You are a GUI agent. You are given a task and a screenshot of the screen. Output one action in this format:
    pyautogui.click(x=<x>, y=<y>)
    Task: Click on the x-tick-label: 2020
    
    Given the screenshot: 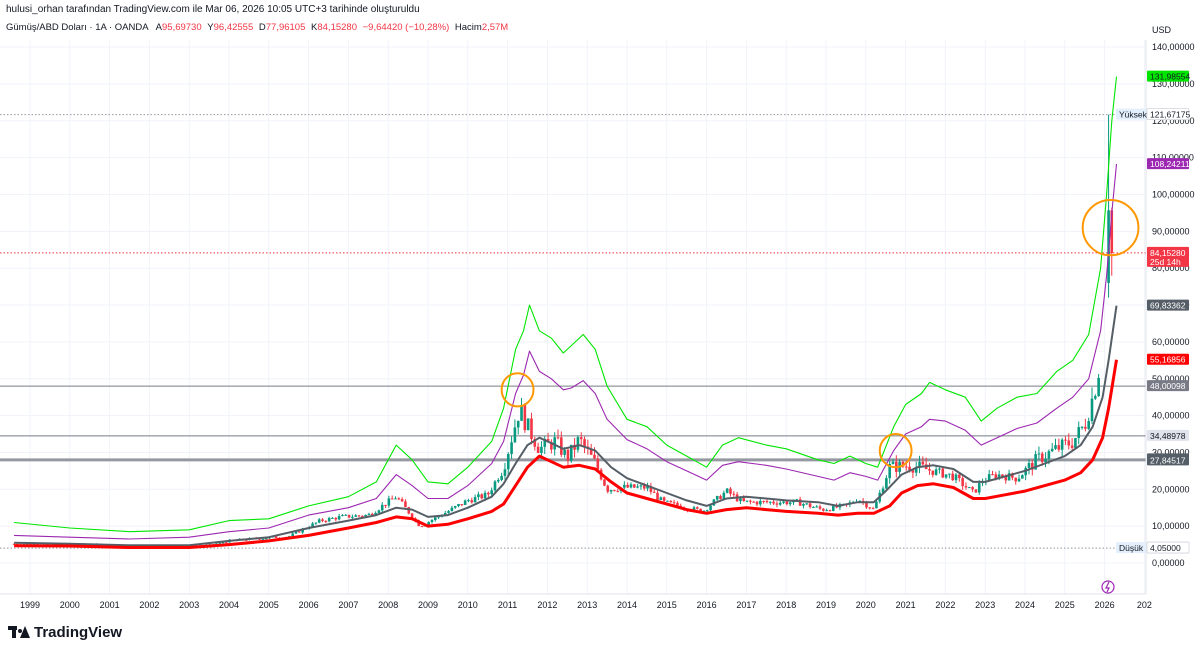 What is the action you would take?
    pyautogui.click(x=866, y=605)
    